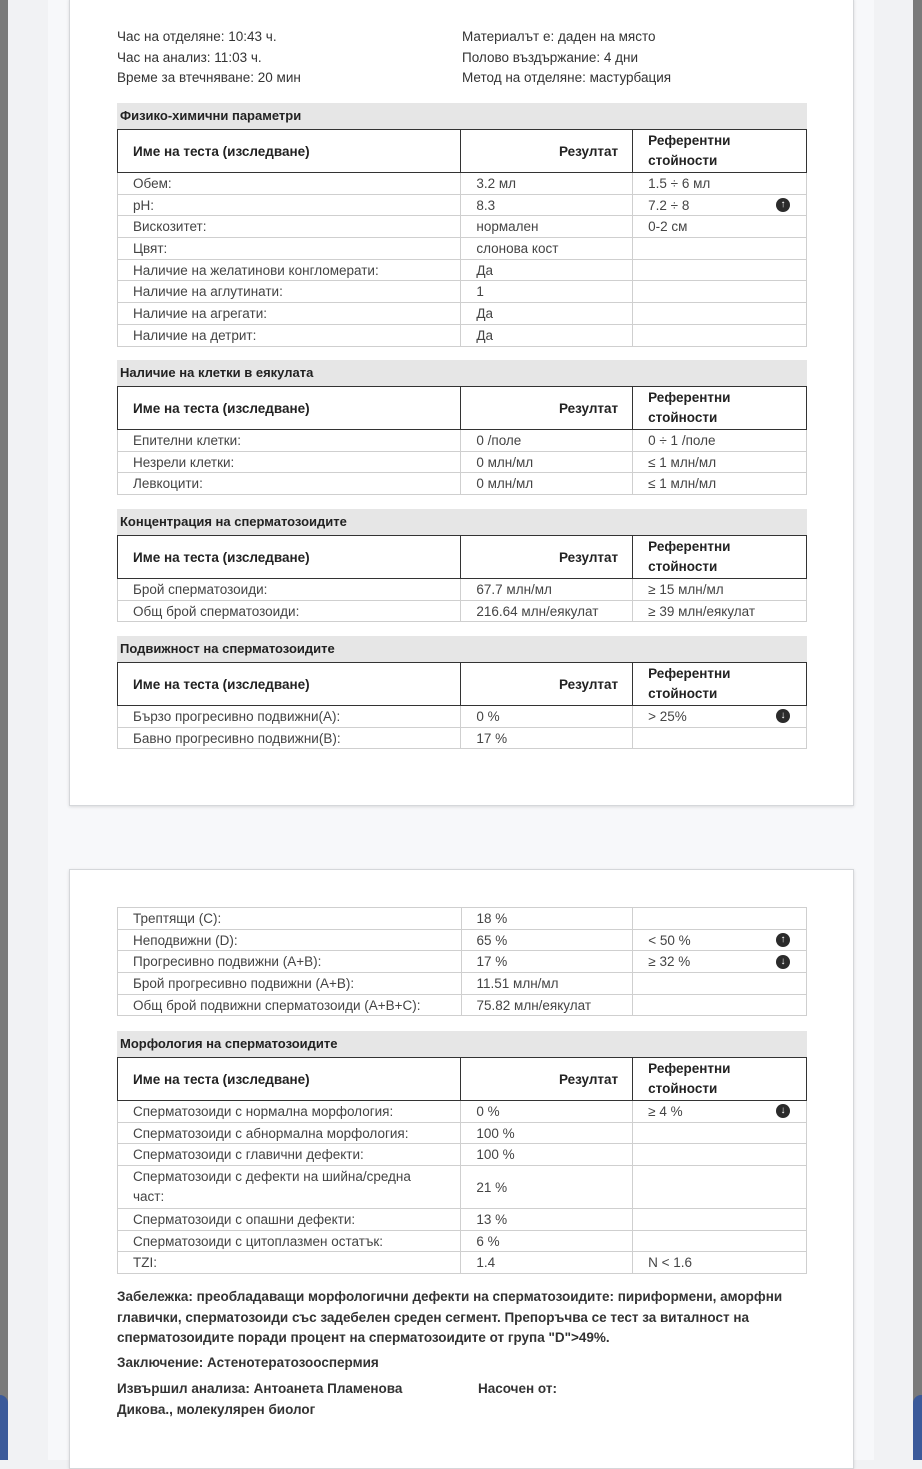  What do you see at coordinates (547, 227) in the screenshot?
I see `result-value: нормален` at bounding box center [547, 227].